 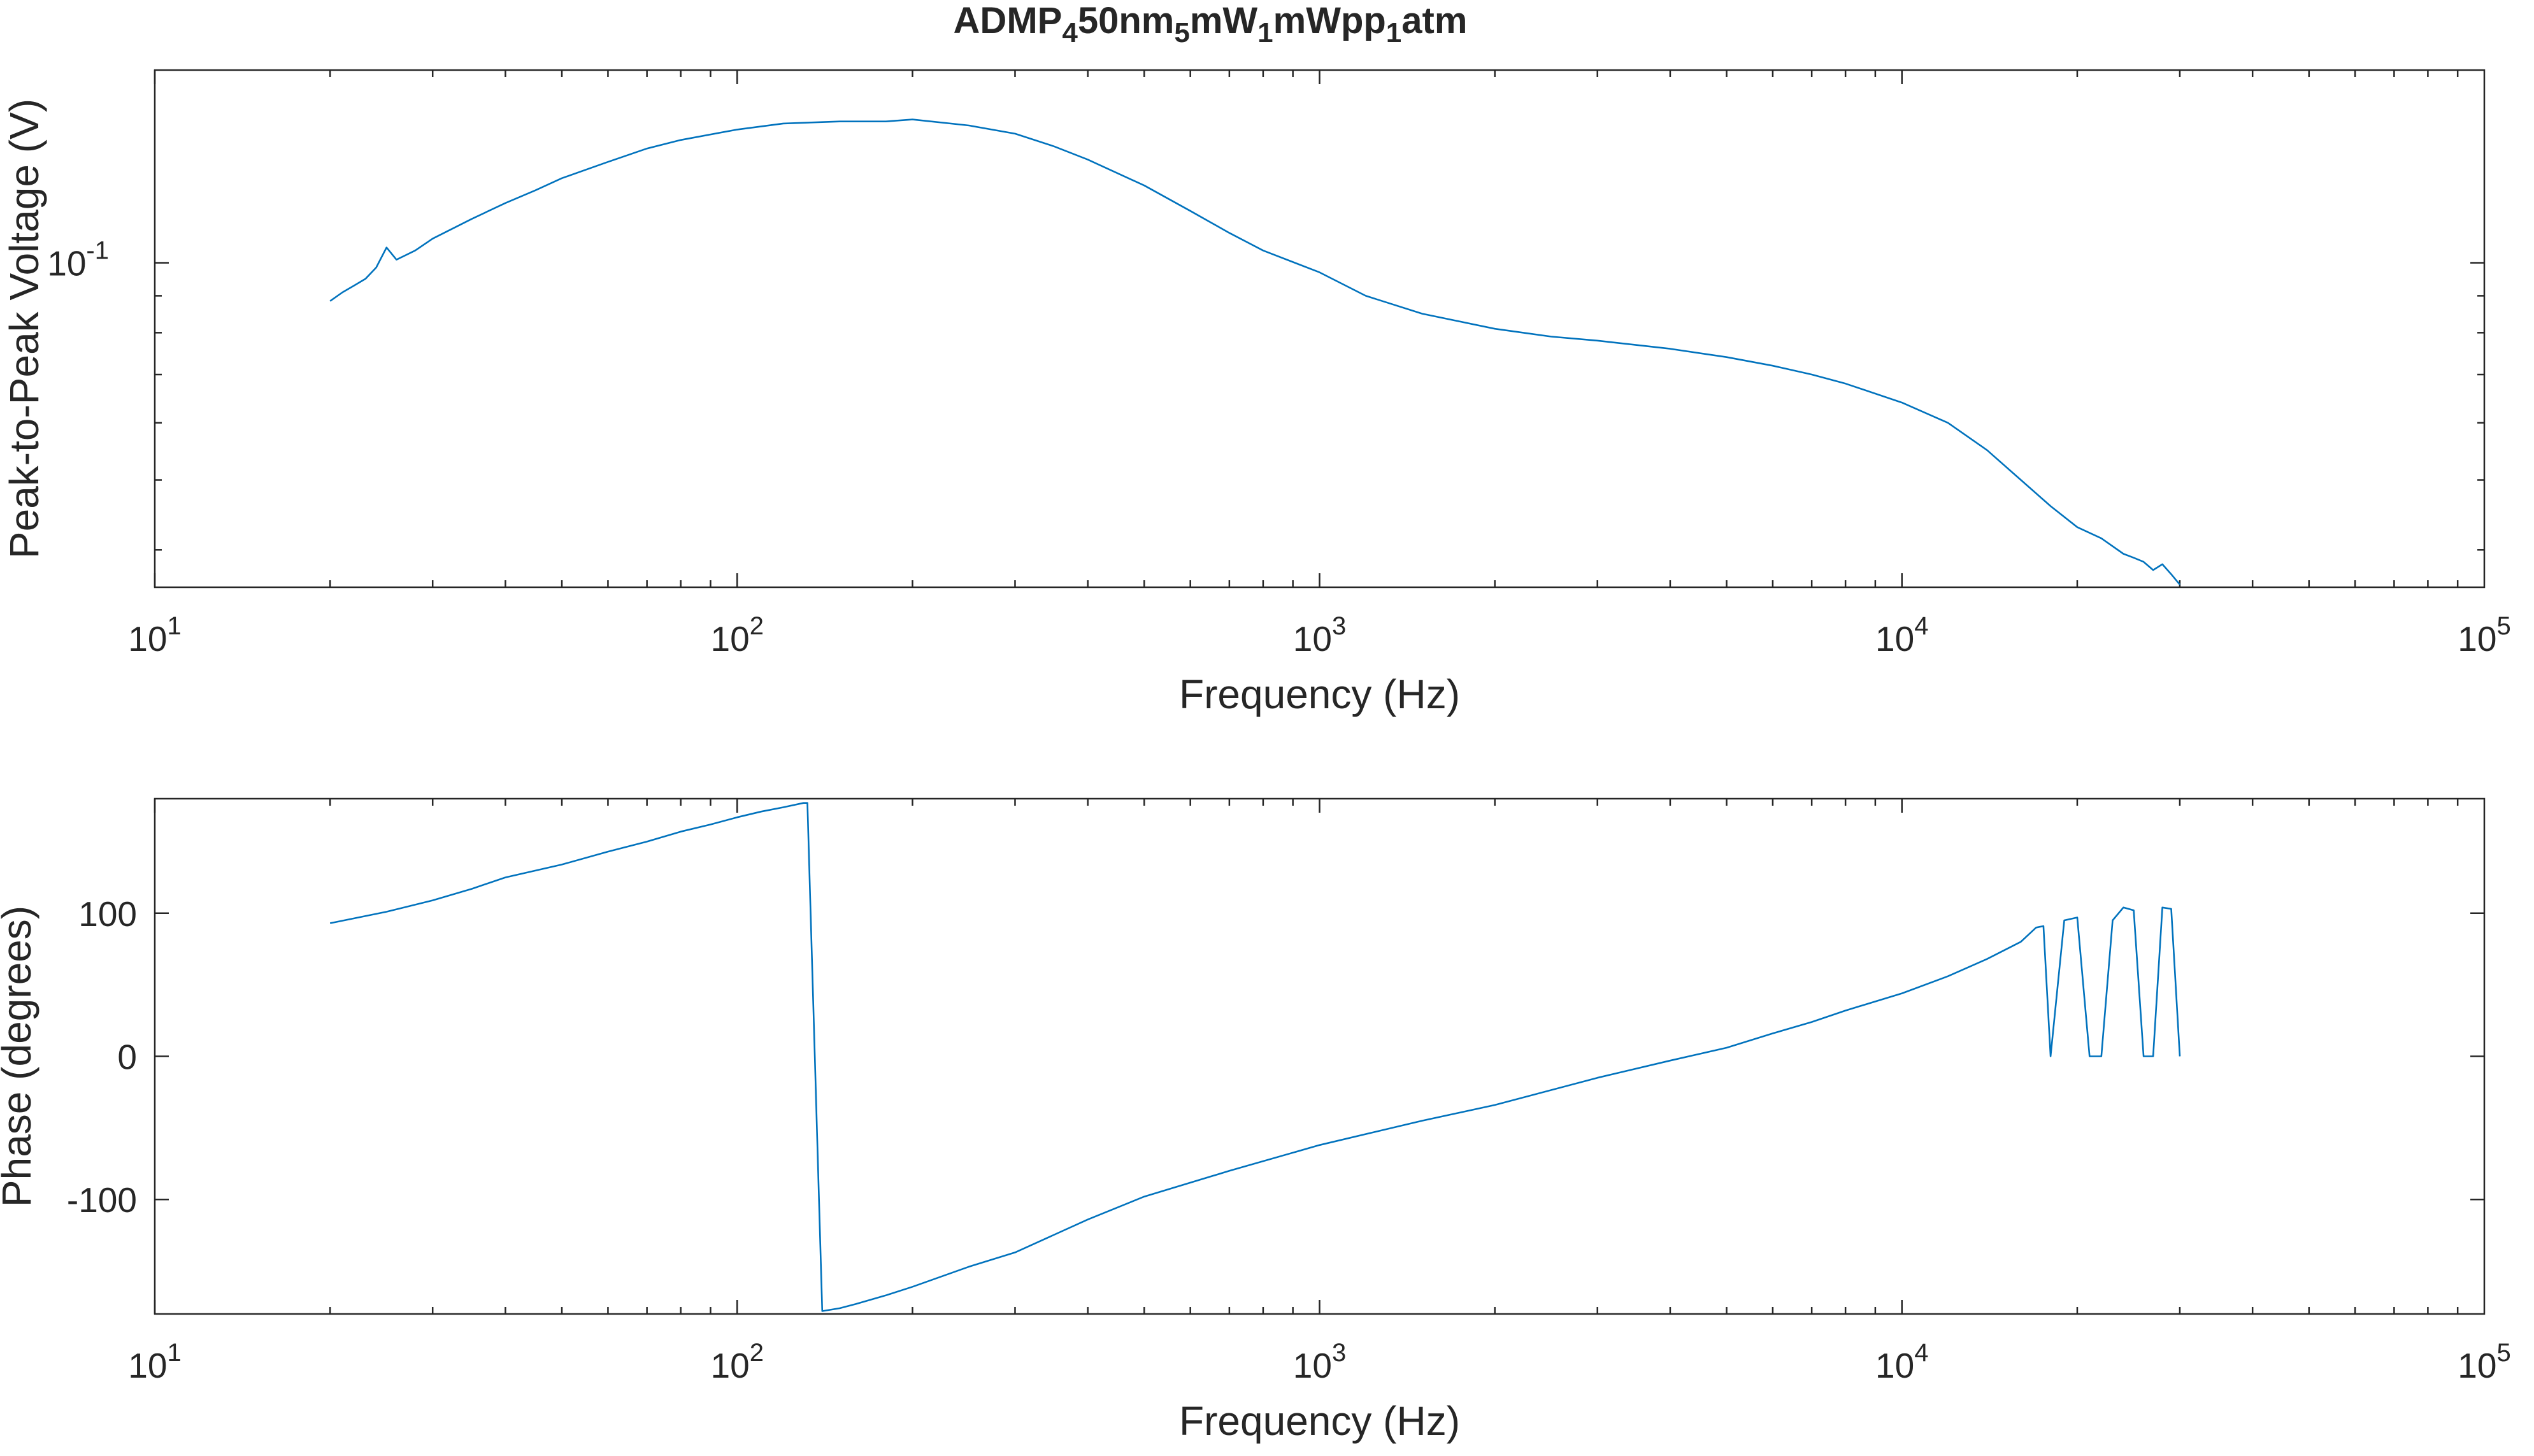 I want to click on title-part: ADMP, so click(x=1008, y=20).